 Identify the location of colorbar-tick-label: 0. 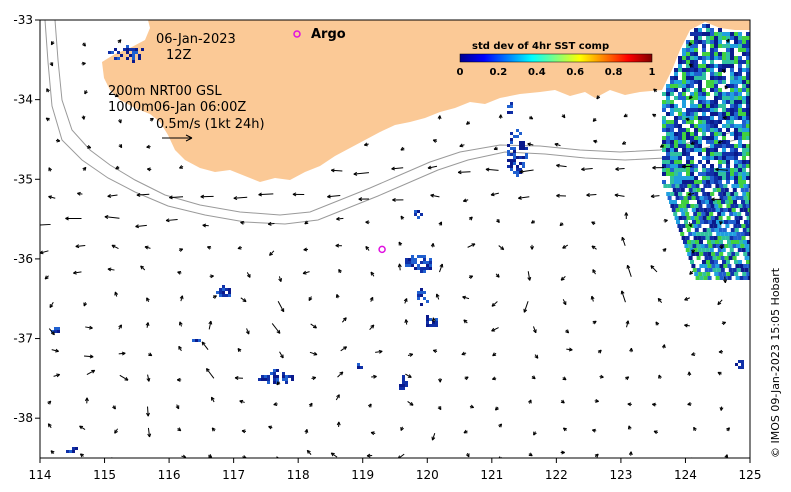
(460, 72).